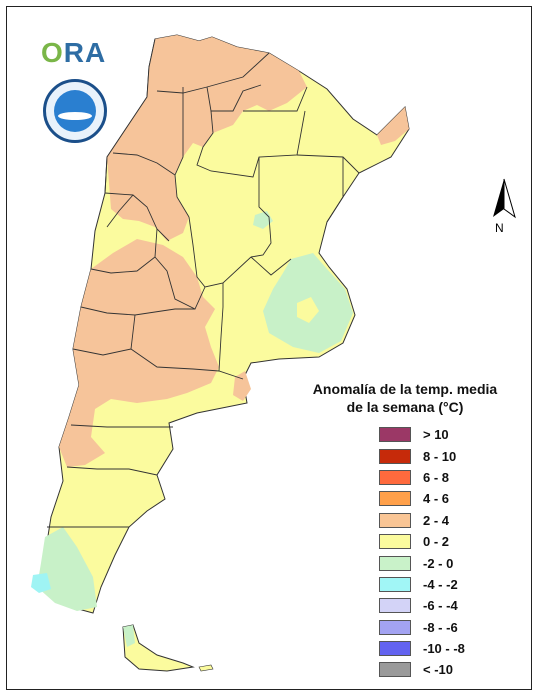 The image size is (538, 696). I want to click on legend-row: 4 - 6, so click(422, 498).